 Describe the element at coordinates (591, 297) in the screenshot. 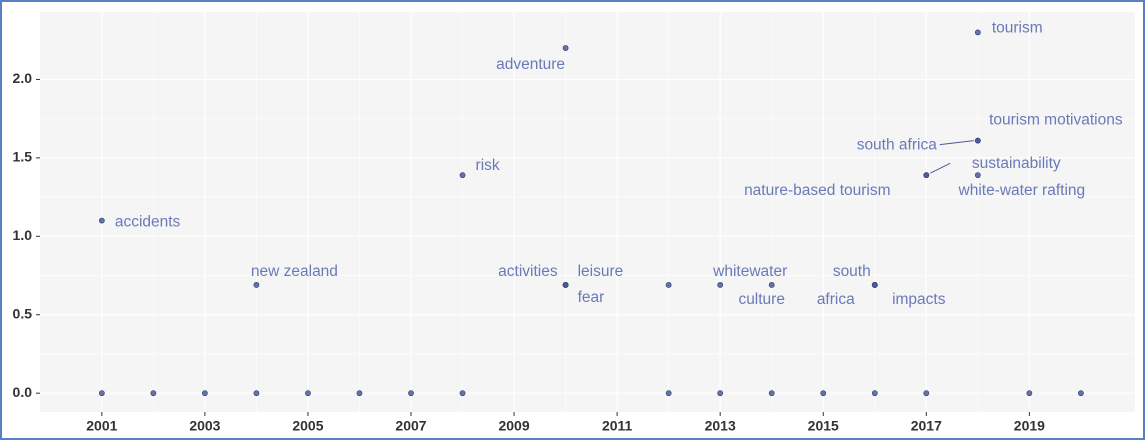

I see `point-label: fear` at that location.